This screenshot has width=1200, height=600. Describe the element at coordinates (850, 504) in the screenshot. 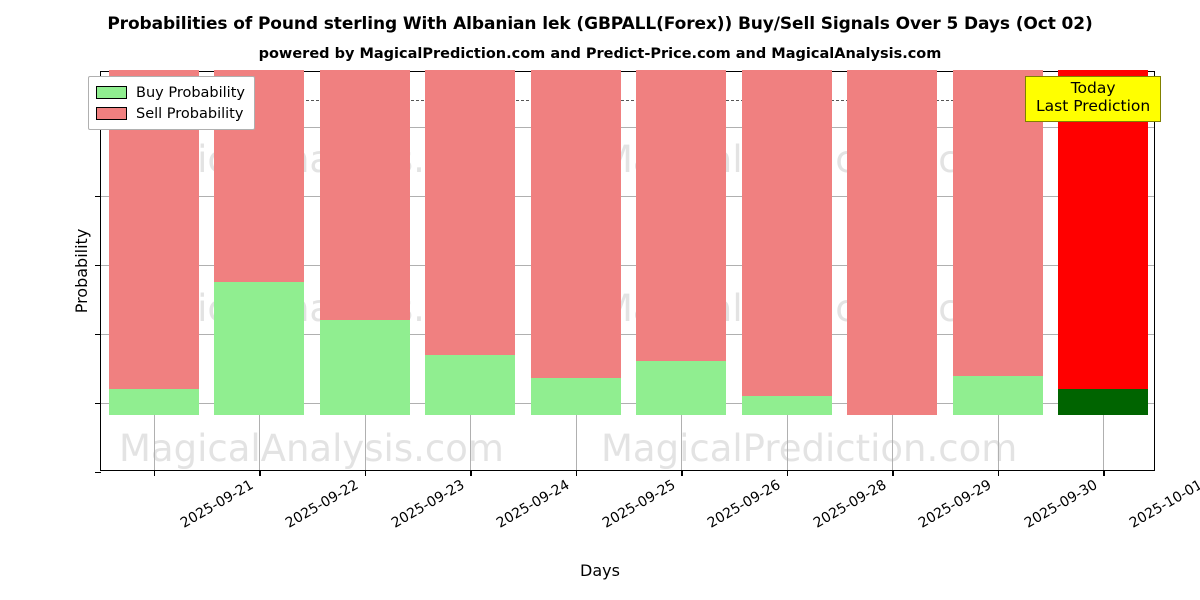

I see `x-tick-label: 2025-09-28` at that location.